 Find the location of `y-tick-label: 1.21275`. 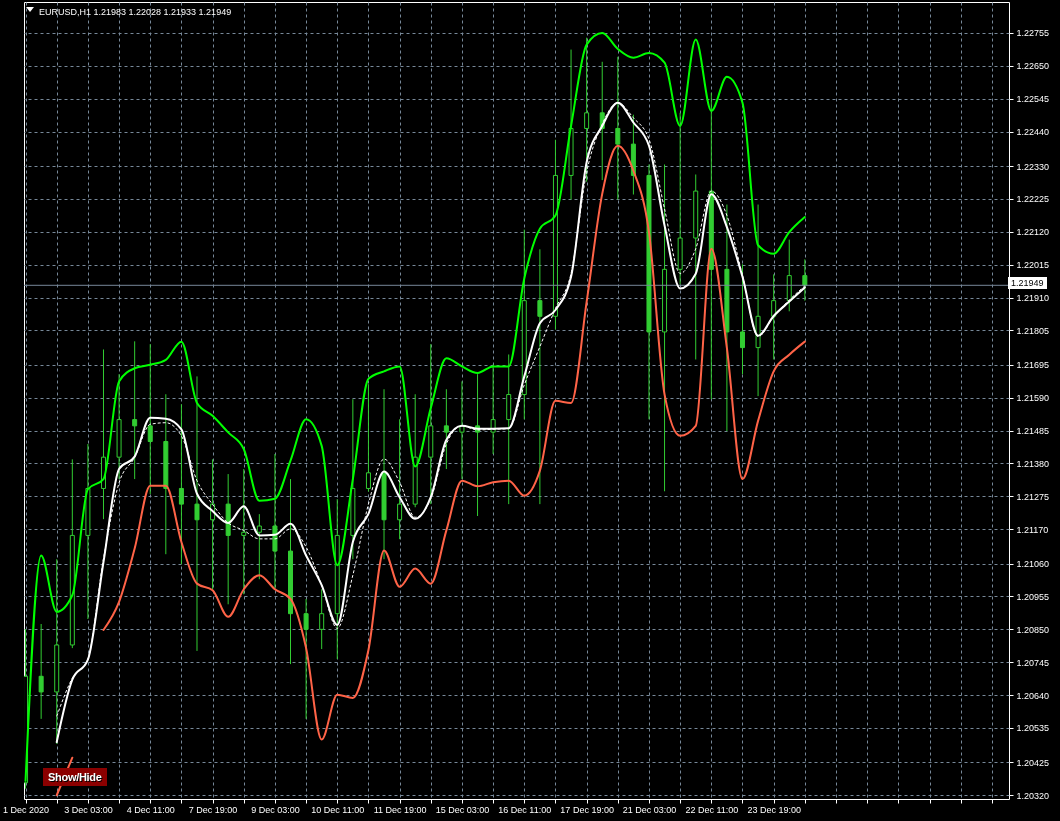

y-tick-label: 1.21275 is located at coordinates (1033, 496).